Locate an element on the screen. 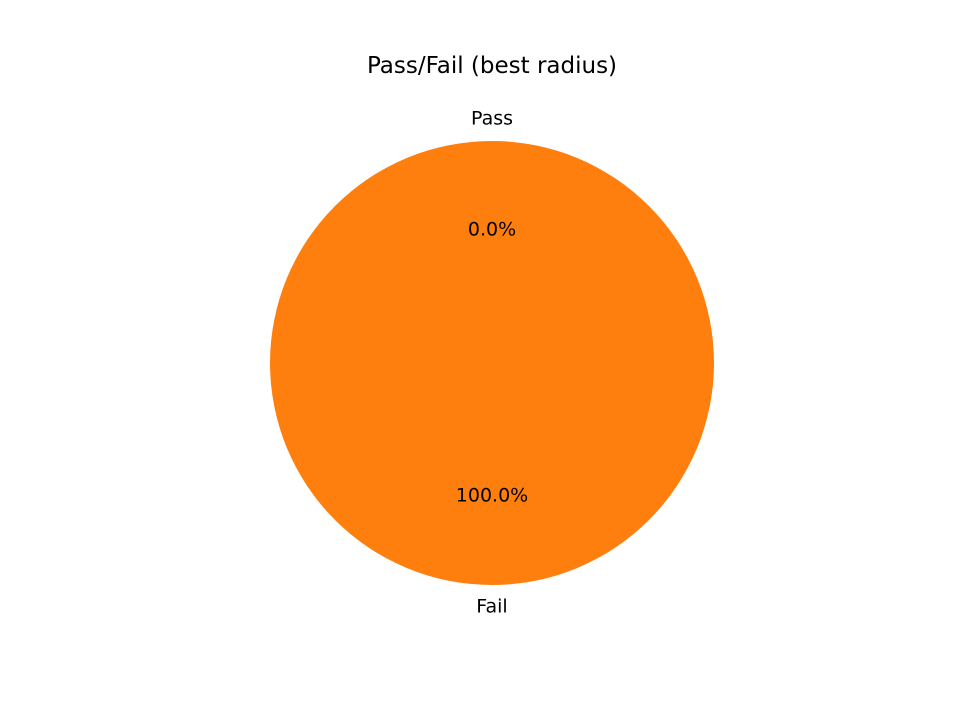 The height and width of the screenshot is (720, 960). pie-slice-pass-percent: 0.0% is located at coordinates (492, 229).